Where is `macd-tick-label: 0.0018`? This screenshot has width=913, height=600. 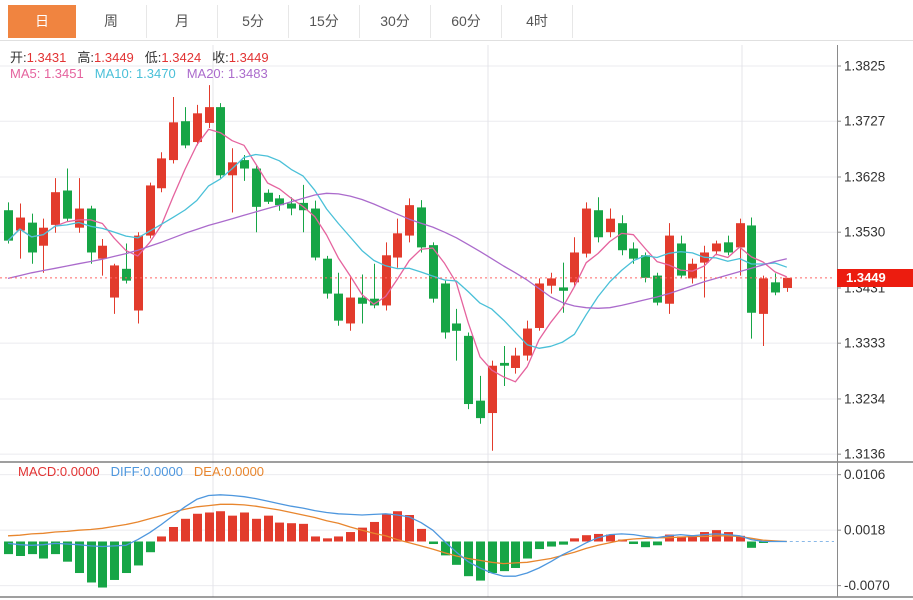
macd-tick-label: 0.0018 is located at coordinates (864, 530).